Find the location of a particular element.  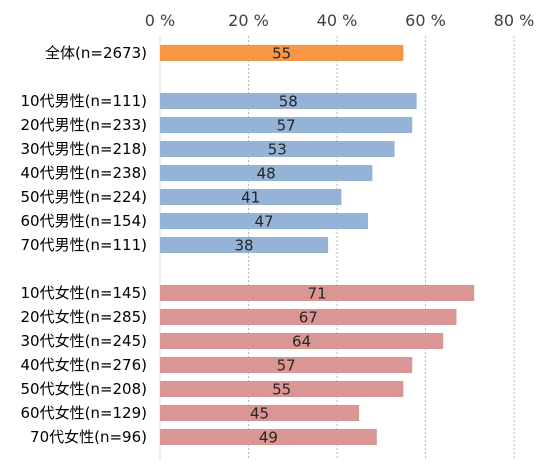

bar-value-label: 53 is located at coordinates (277, 150).